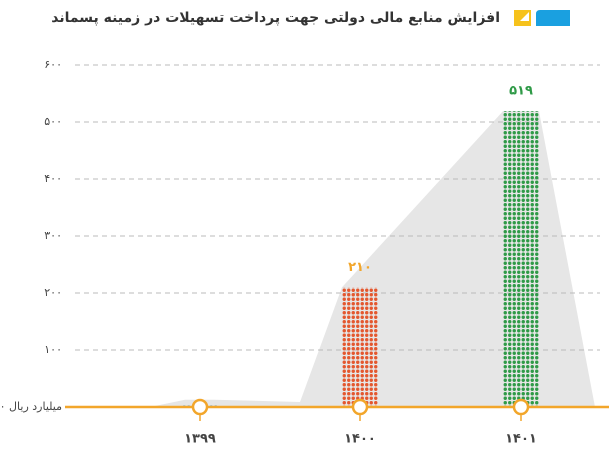 Image resolution: width=609 pixels, height=451 pixels. Describe the element at coordinates (53, 64) in the screenshot. I see `y-tick-label: ۶۰۰` at that location.